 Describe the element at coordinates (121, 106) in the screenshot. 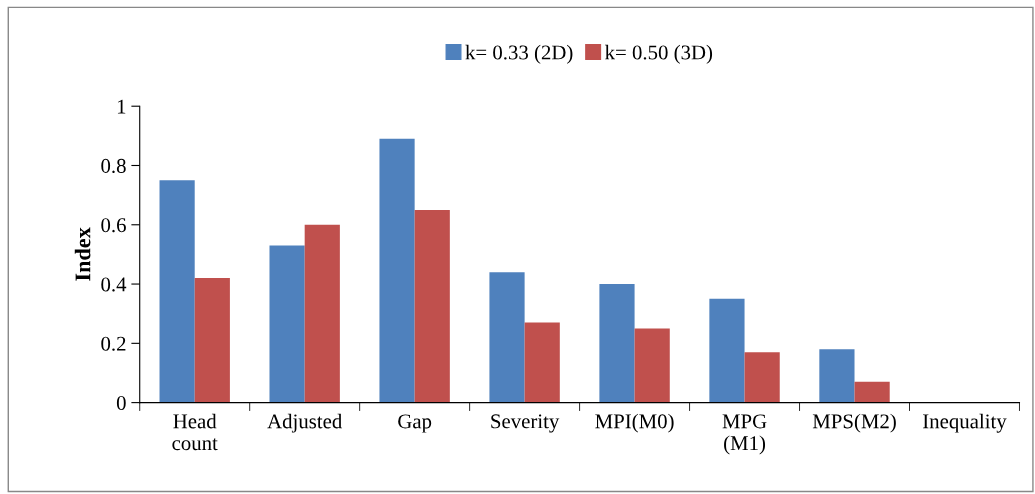

I see `y-tick-label: 1` at that location.